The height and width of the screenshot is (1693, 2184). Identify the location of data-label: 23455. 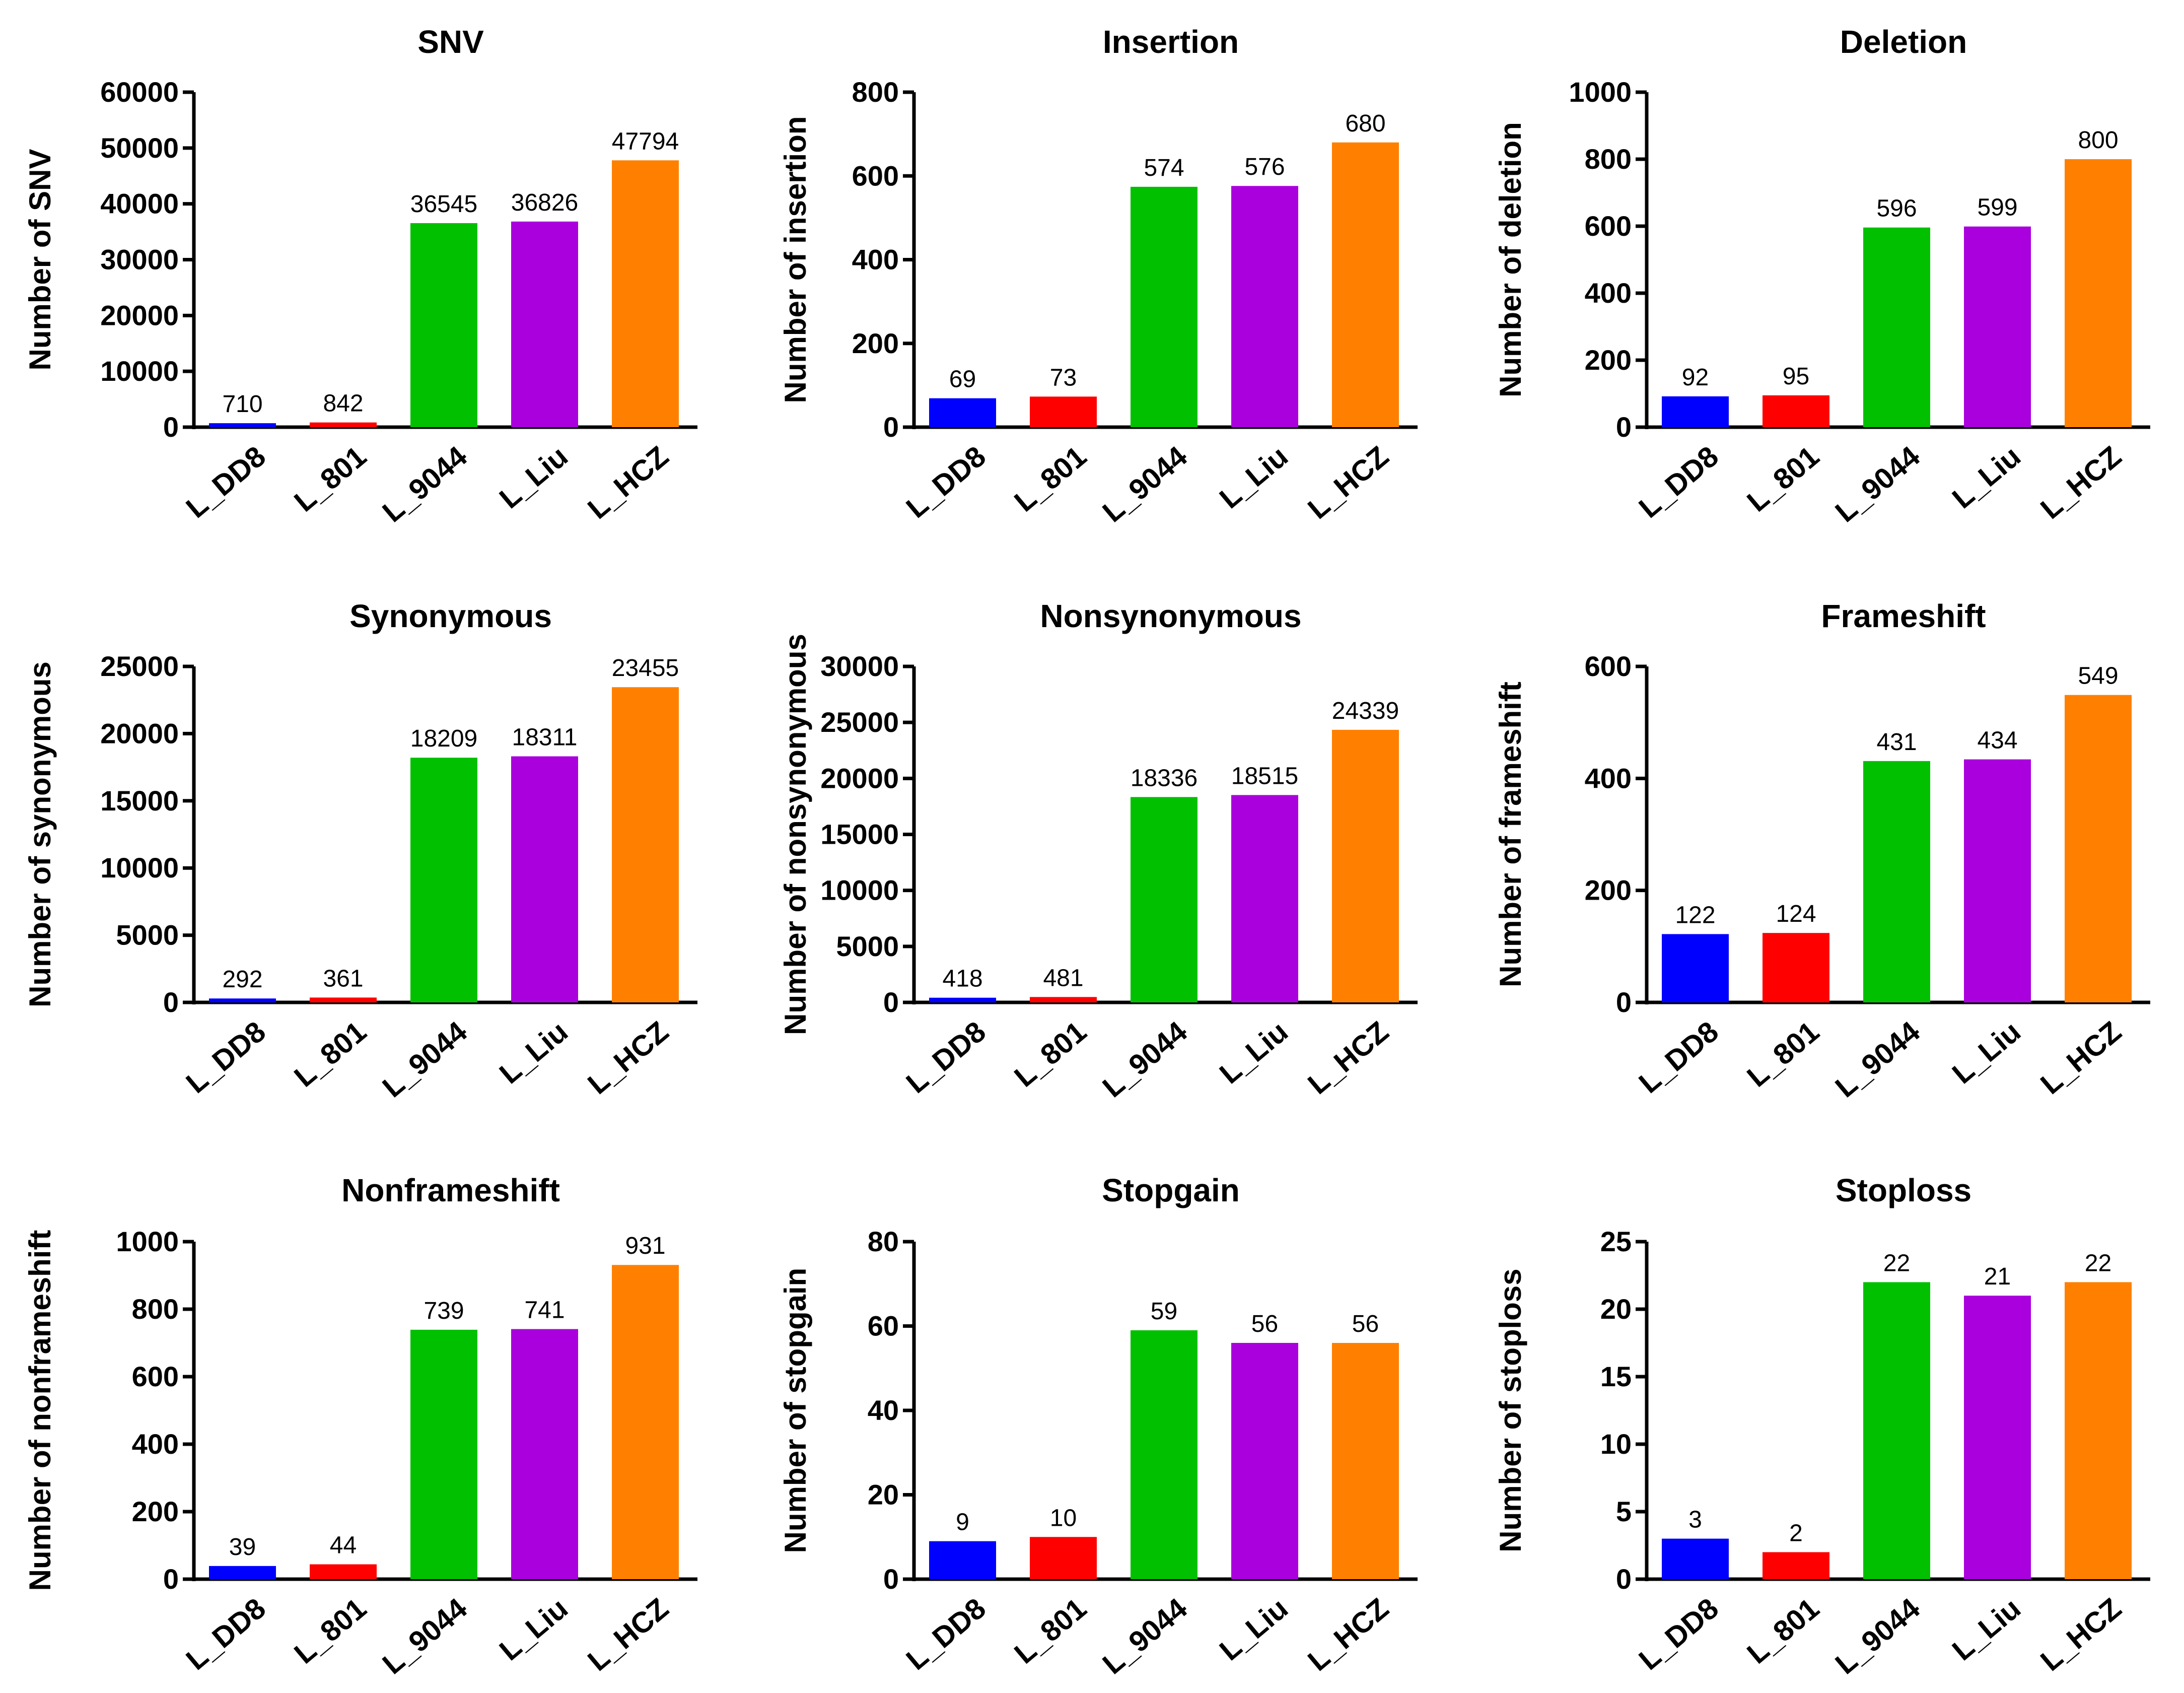
(645, 669).